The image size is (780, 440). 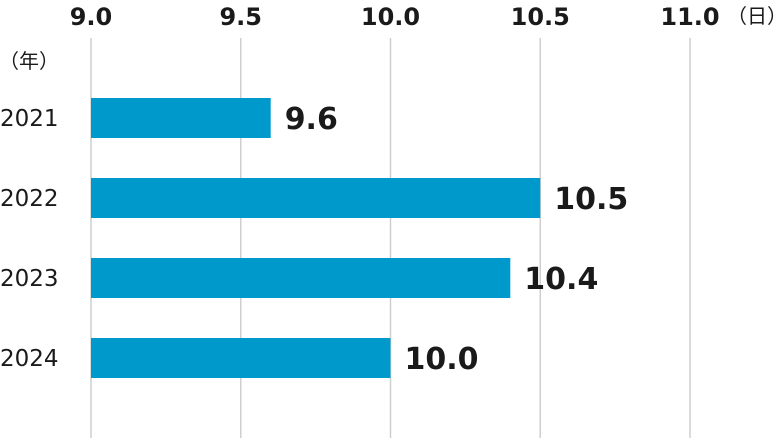 I want to click on category-label: 2023, so click(x=29, y=279).